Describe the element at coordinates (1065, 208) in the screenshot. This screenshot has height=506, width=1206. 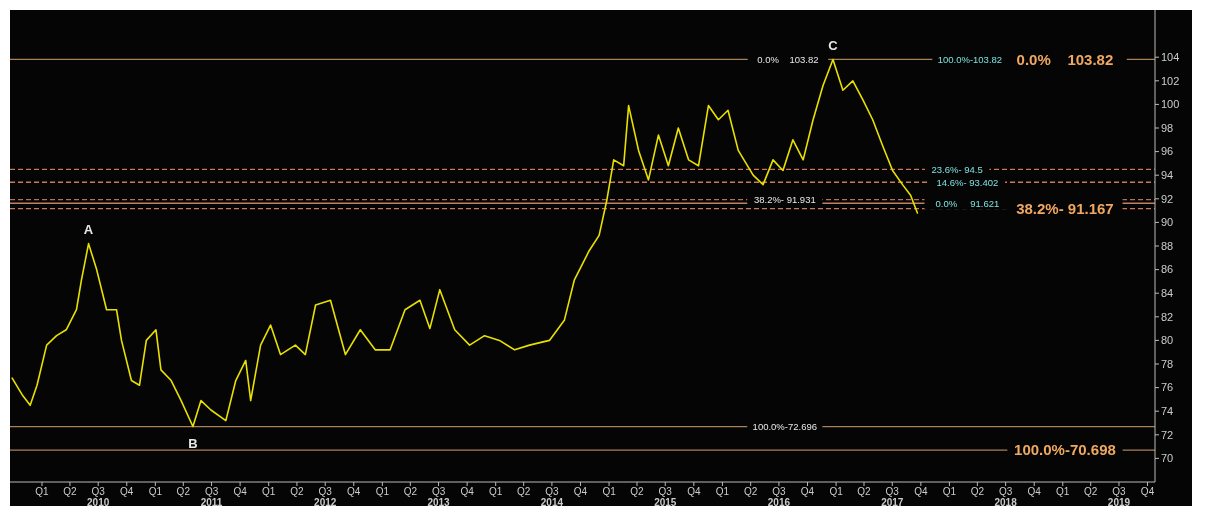
I see `annotation: 38.2%- 91.167` at that location.